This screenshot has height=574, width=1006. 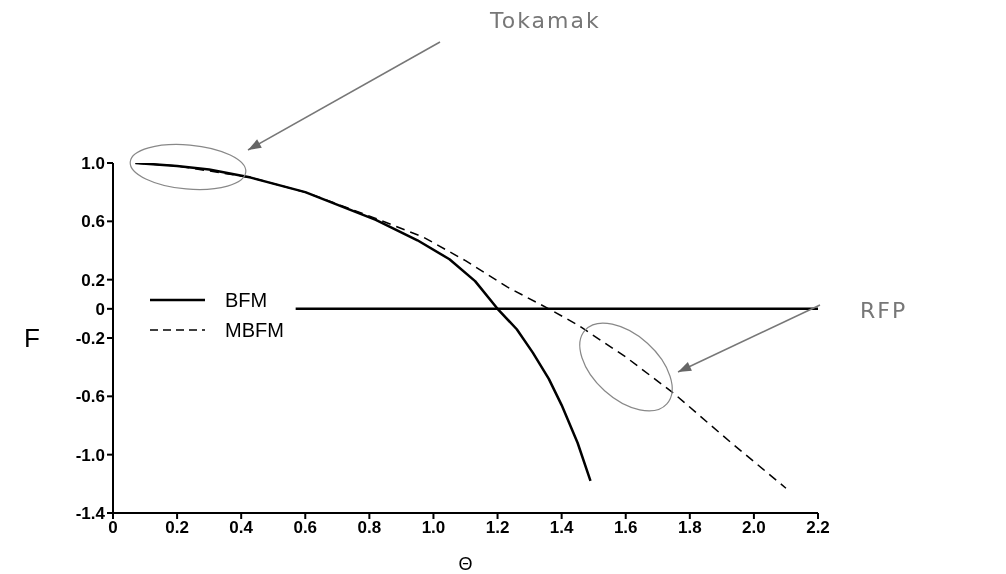 I want to click on y-tick-label: 0, so click(x=100, y=309).